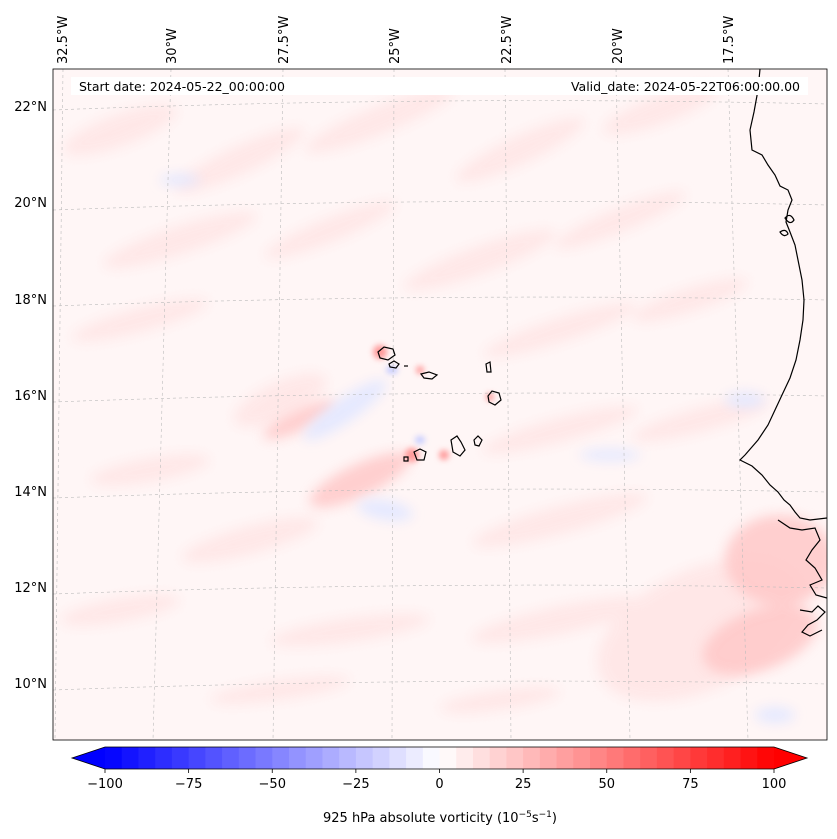 The height and width of the screenshot is (839, 837). What do you see at coordinates (554, 818) in the screenshot?
I see `colorbar-title-end: )` at bounding box center [554, 818].